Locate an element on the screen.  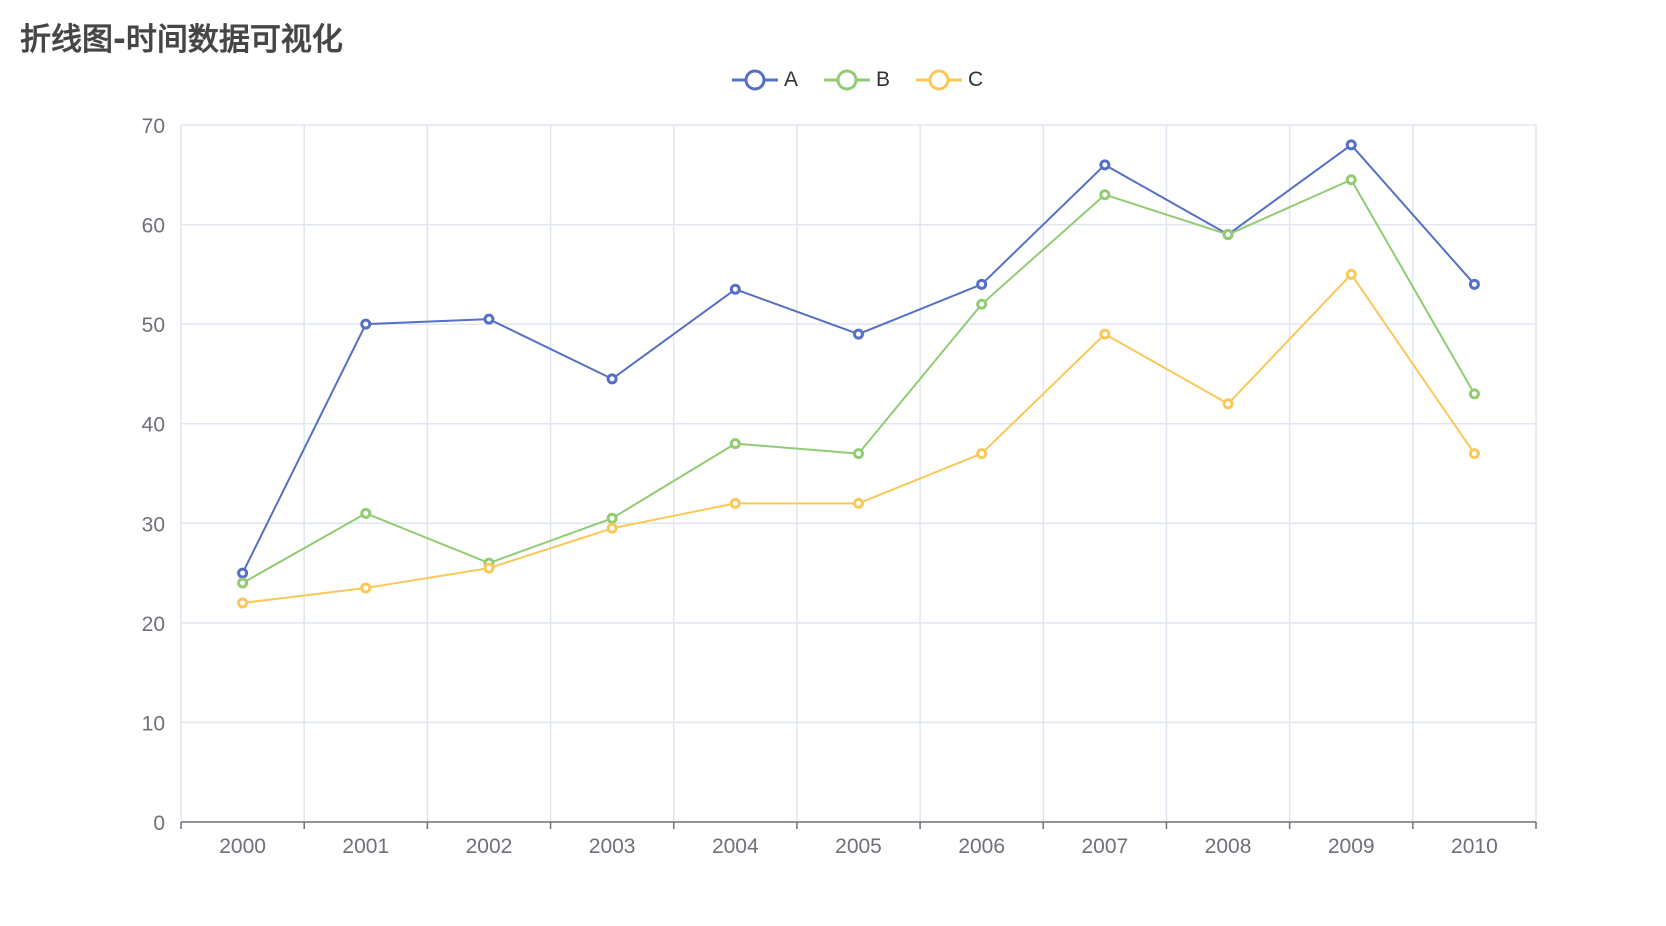
x-tick-label: 2009 is located at coordinates (1351, 846).